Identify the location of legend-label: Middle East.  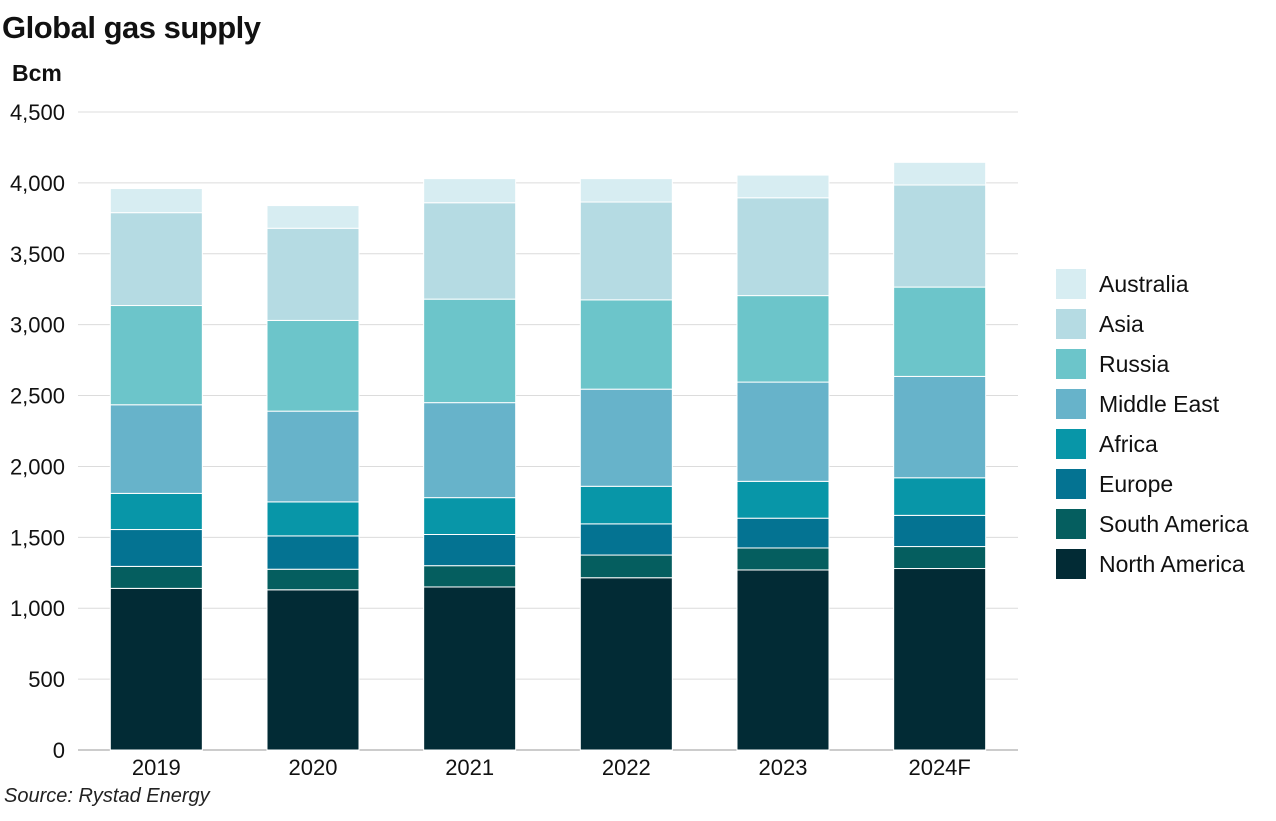
(1159, 404).